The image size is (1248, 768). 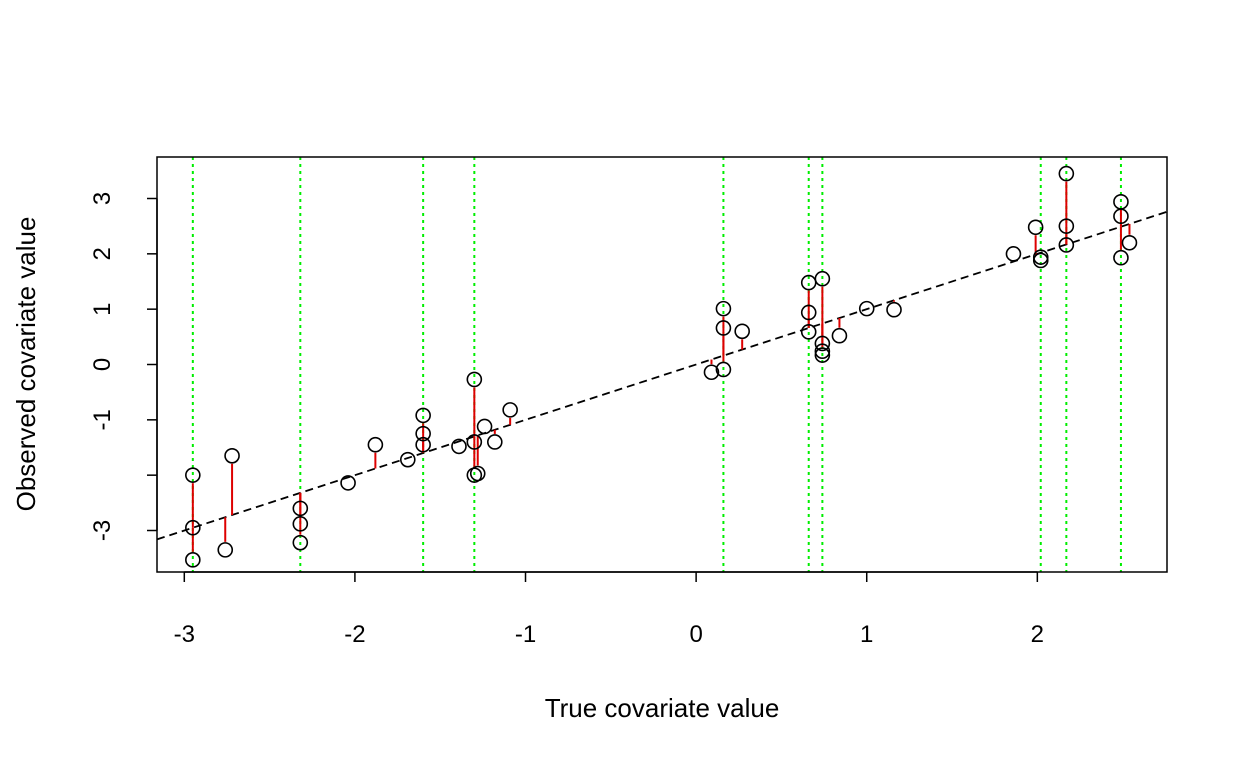 I want to click on x-tick-label-3: 0, so click(x=695, y=634).